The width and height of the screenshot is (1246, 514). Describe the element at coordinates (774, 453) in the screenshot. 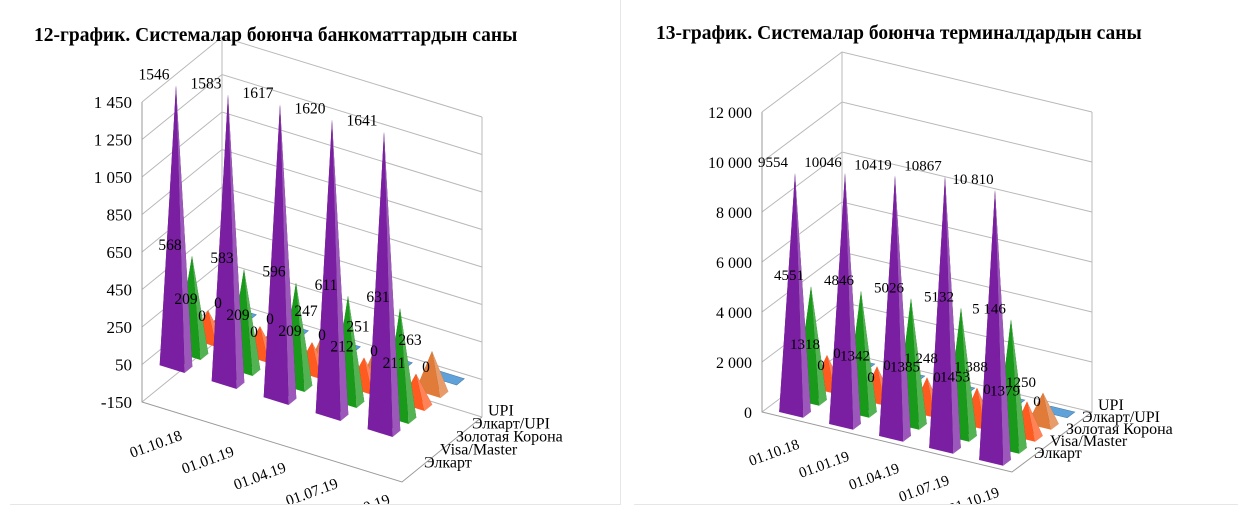

I see `x-tick-label: 01.10.18` at that location.